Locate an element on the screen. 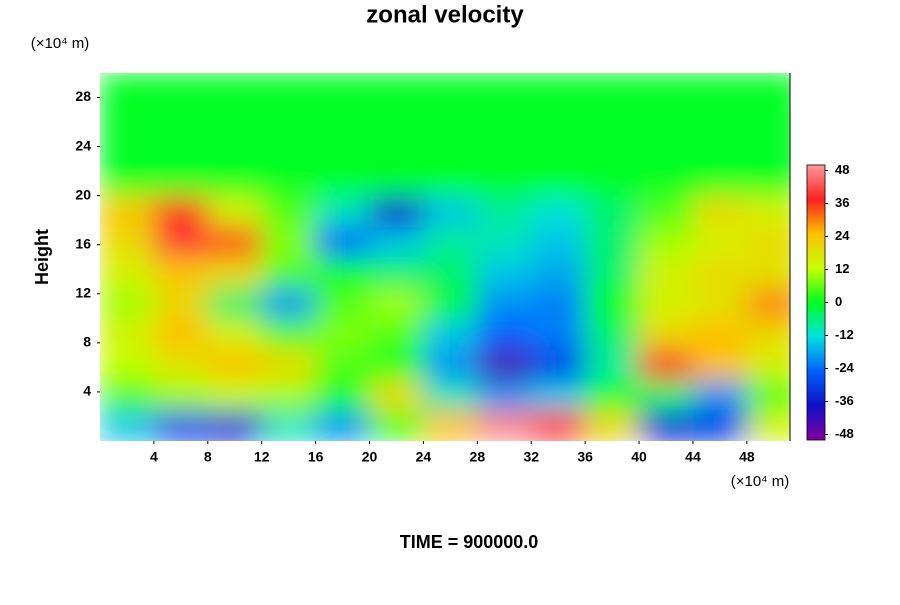  colorbar-tick-label: 0 is located at coordinates (838, 301).